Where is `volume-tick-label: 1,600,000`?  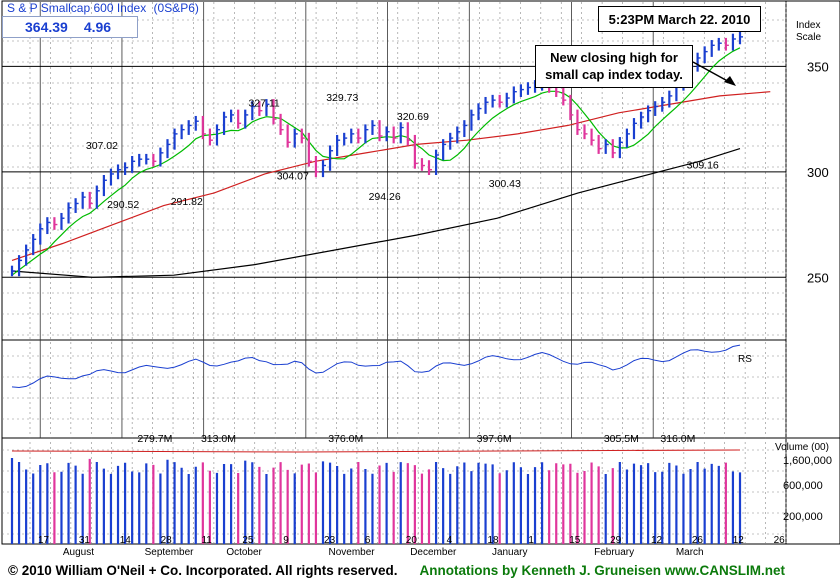
volume-tick-label: 1,600,000 is located at coordinates (807, 461).